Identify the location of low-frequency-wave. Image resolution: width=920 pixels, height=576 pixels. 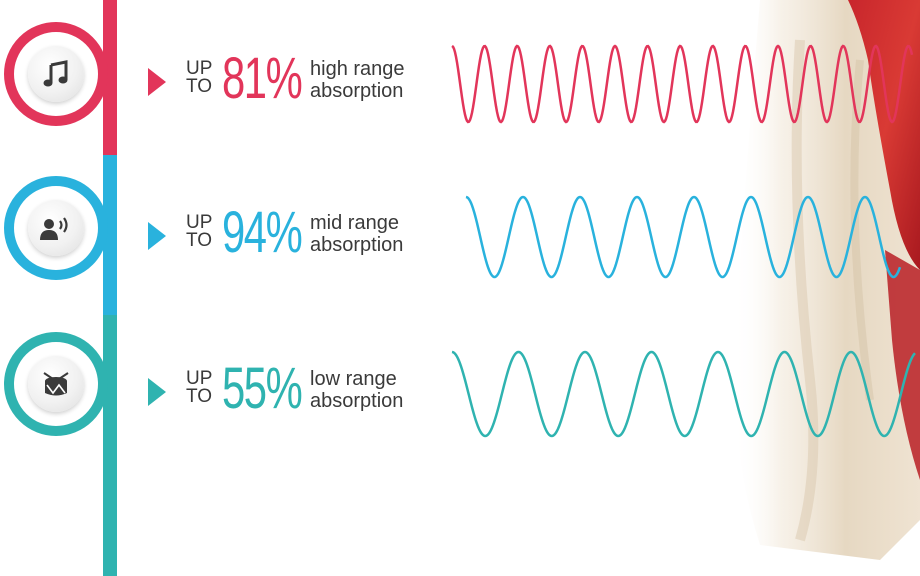
(683, 394).